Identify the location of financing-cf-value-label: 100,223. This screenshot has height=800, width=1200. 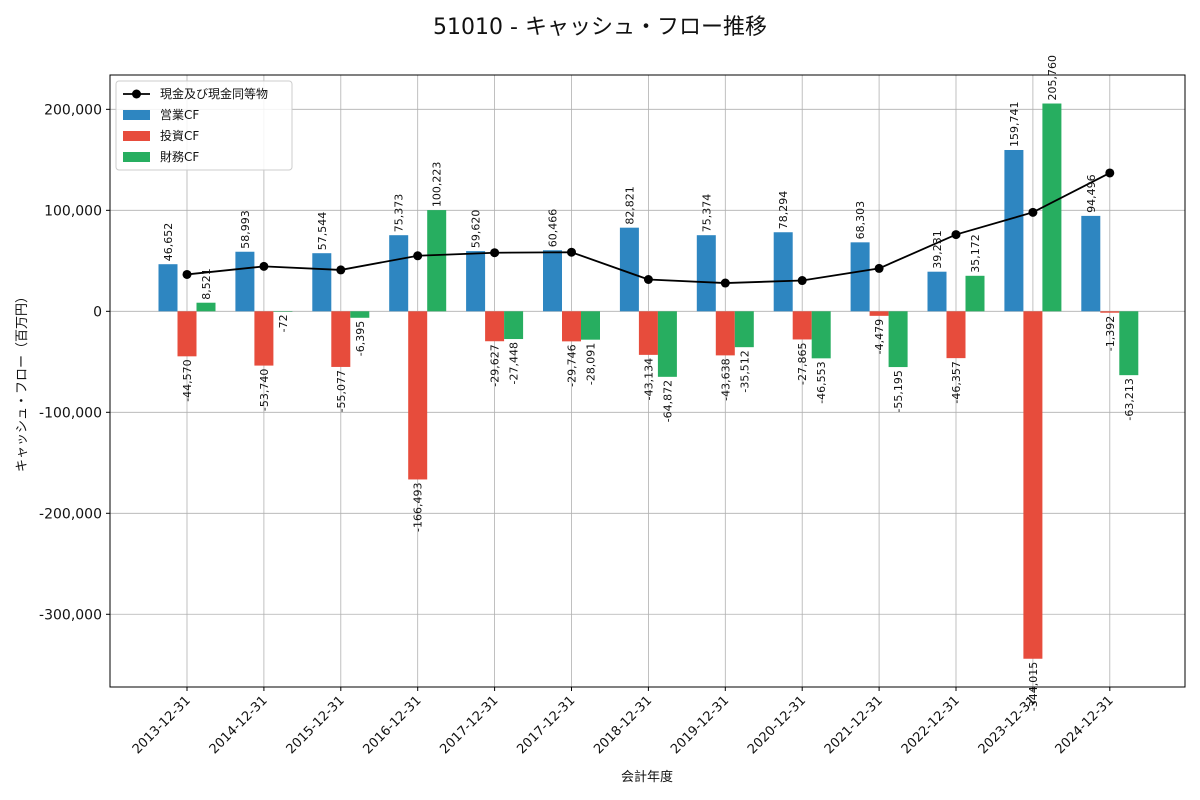
(437, 185).